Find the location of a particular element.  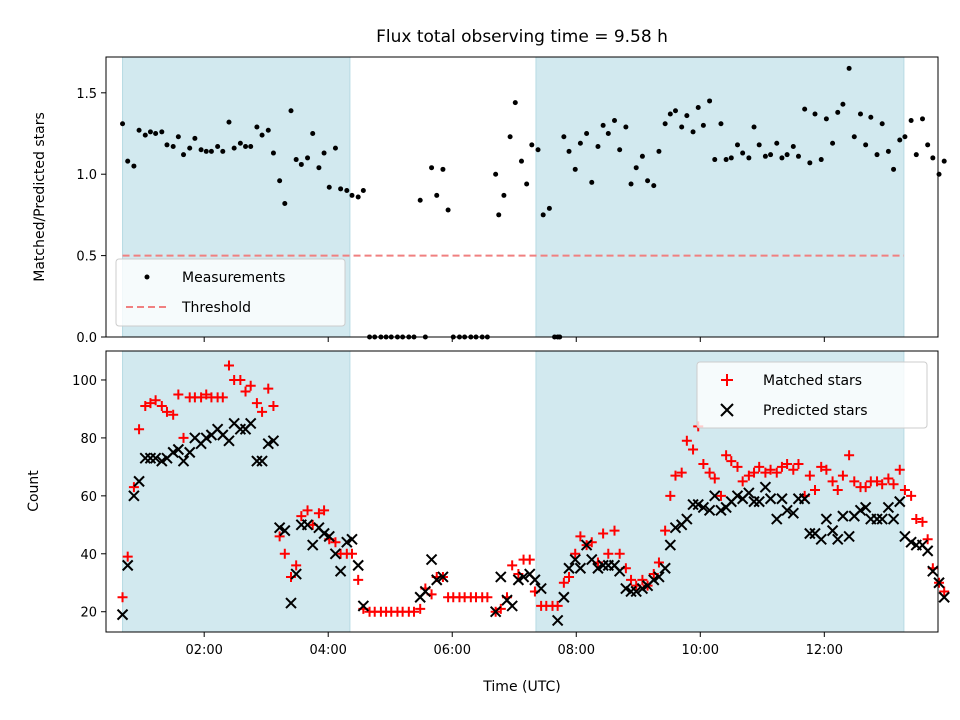

legend-frame is located at coordinates (230, 292).